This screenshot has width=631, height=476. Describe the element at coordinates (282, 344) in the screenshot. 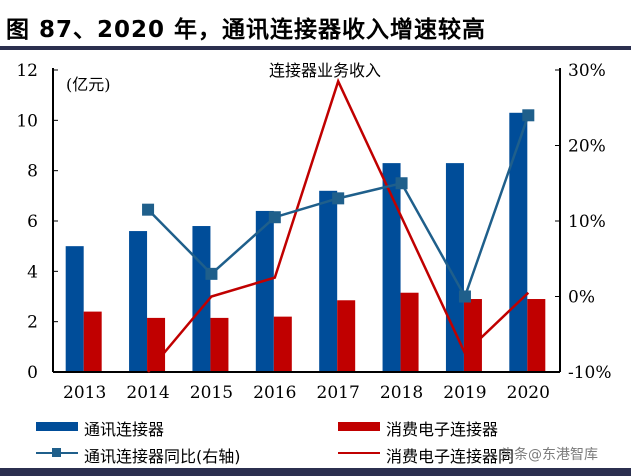

I see `bar-consumer-2016` at that location.